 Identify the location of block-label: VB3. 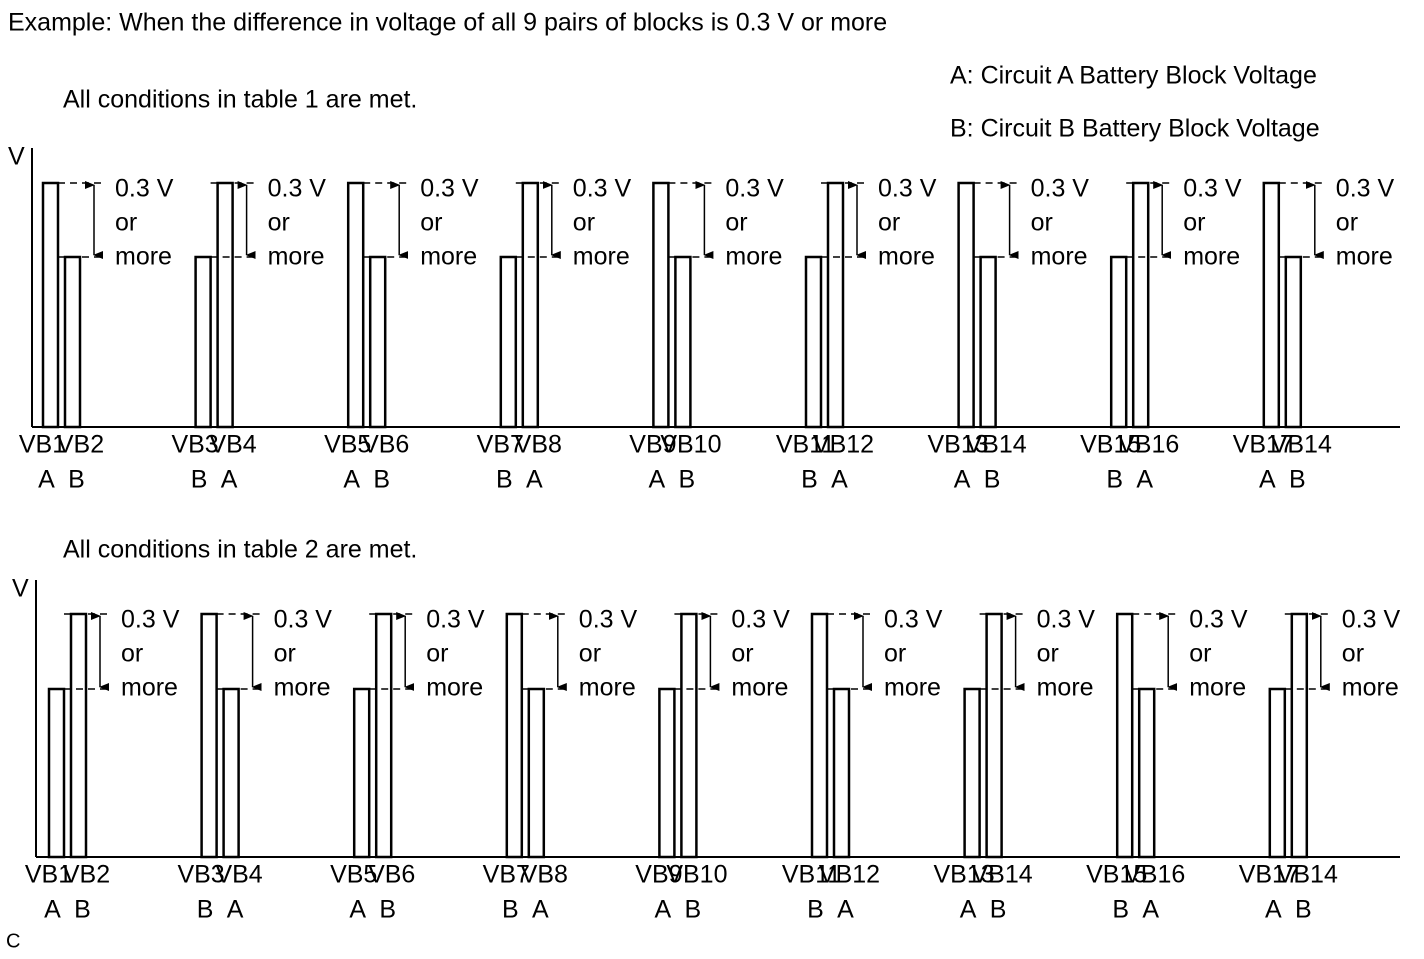
(200, 875).